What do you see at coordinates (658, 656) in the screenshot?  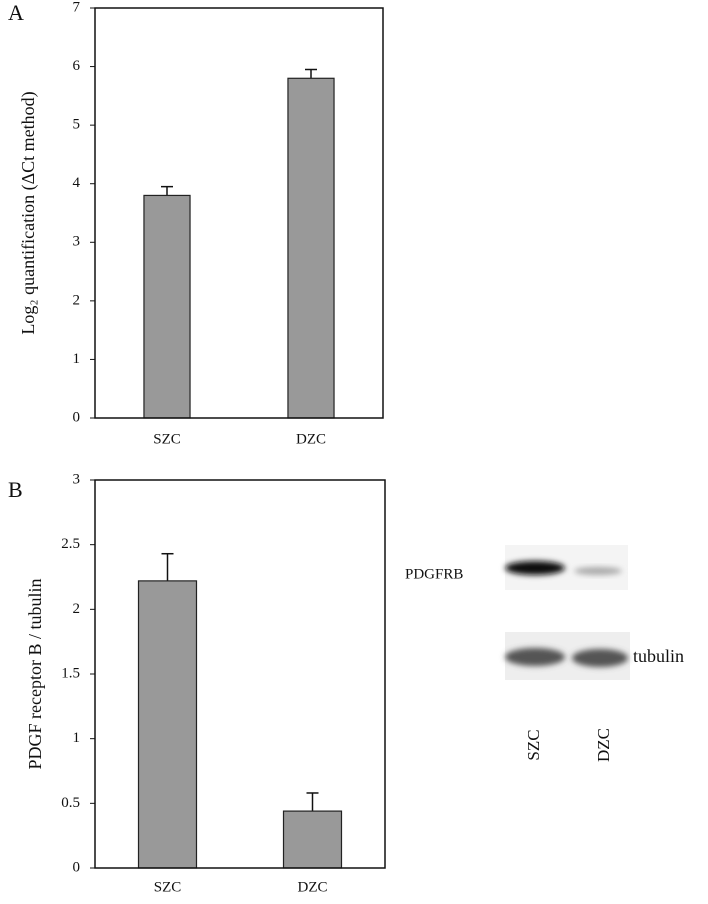 I see `blot-row-label: tubulin` at bounding box center [658, 656].